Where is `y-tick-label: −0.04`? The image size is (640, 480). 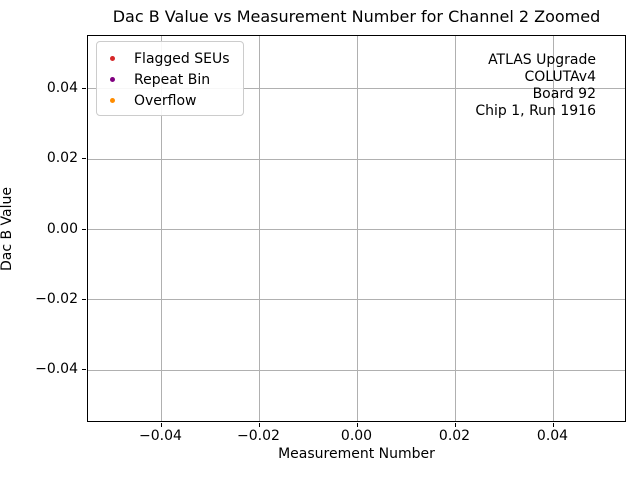
y-tick-label: −0.04 is located at coordinates (56, 369).